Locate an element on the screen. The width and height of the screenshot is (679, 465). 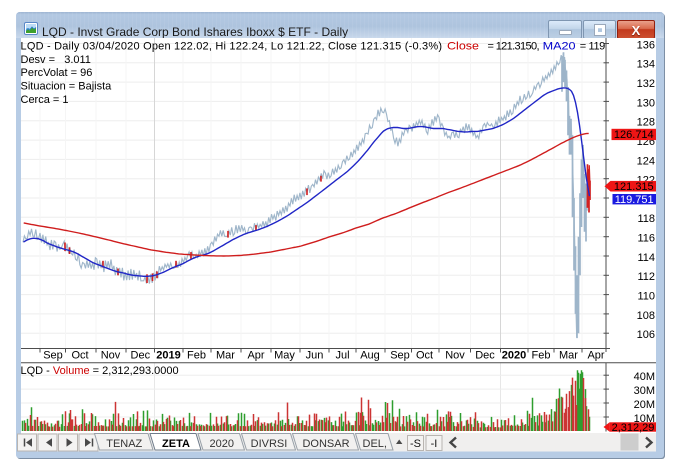
svg-text: 110 is located at coordinates (646, 297).